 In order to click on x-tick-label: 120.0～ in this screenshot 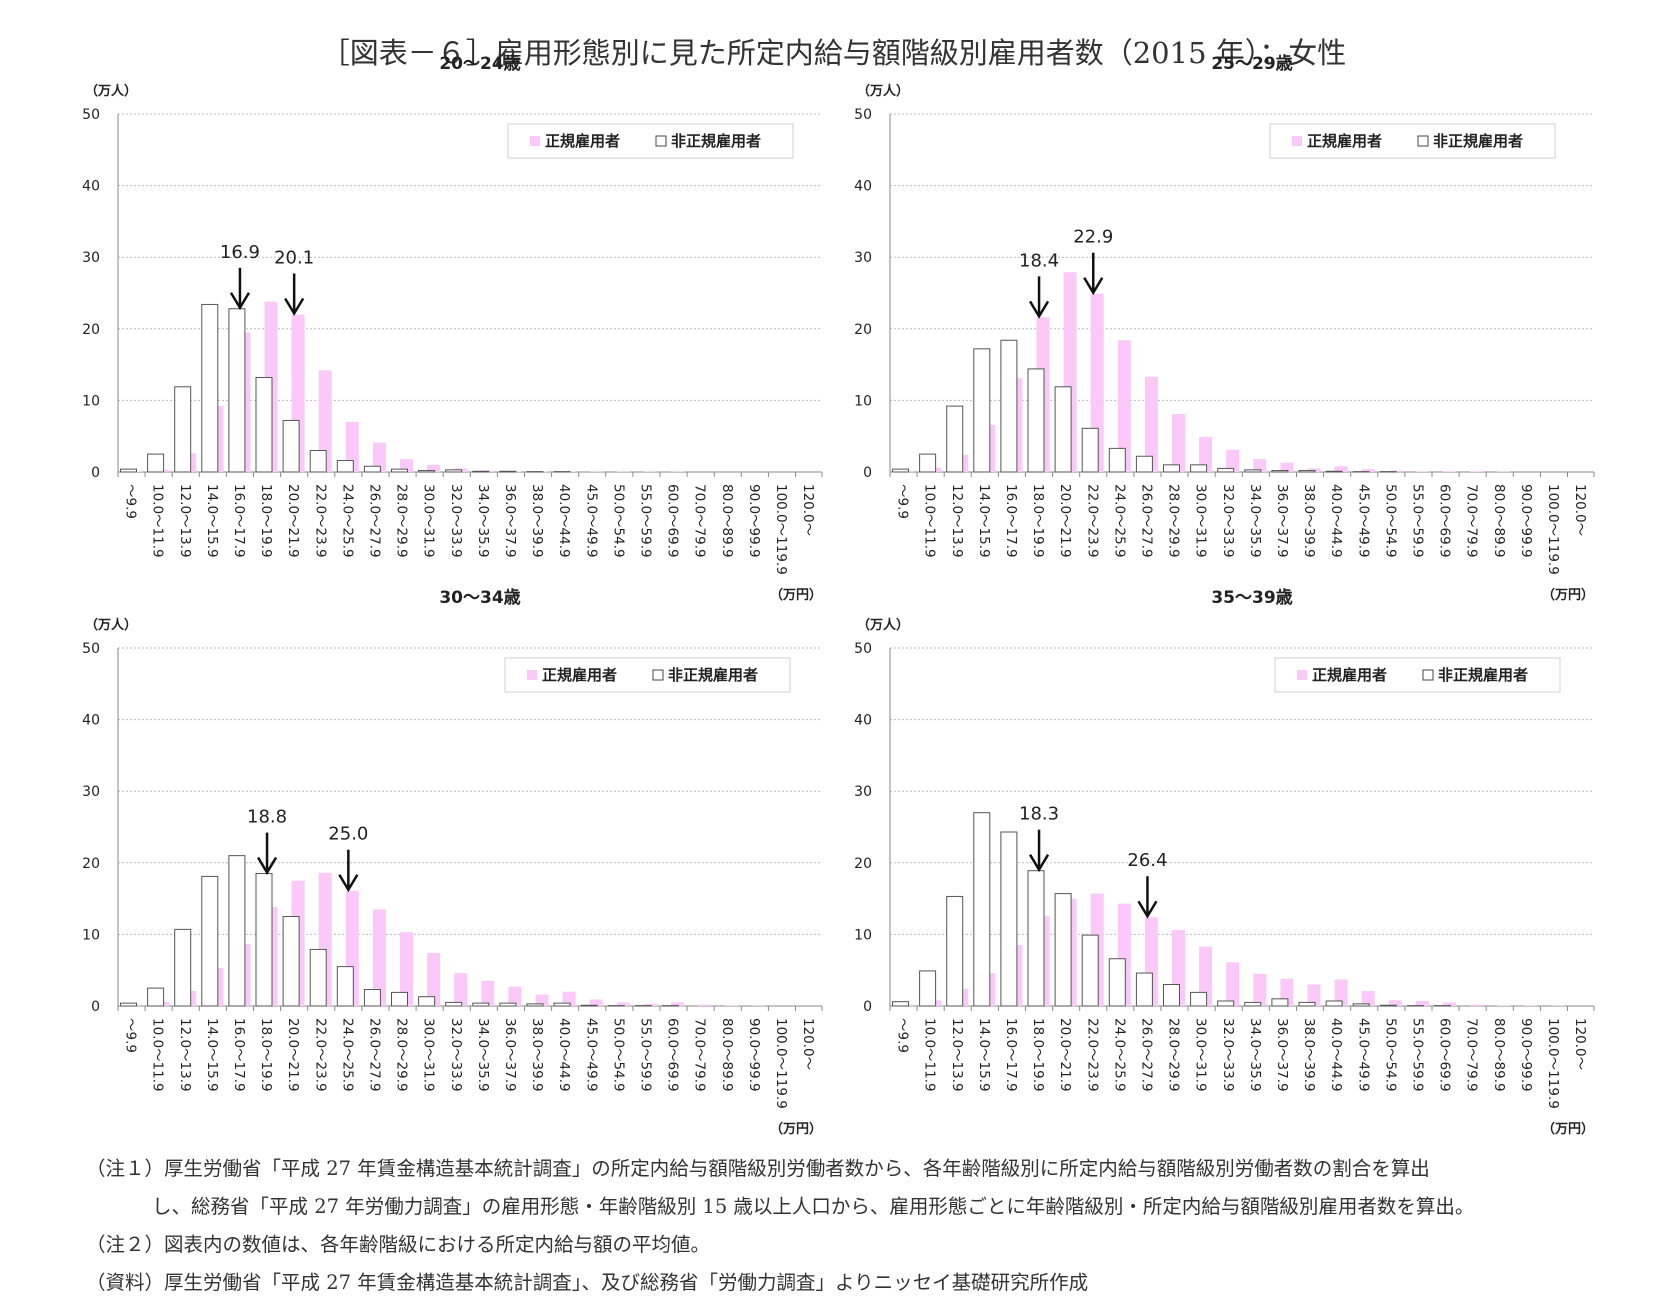, I will do `click(808, 510)`.